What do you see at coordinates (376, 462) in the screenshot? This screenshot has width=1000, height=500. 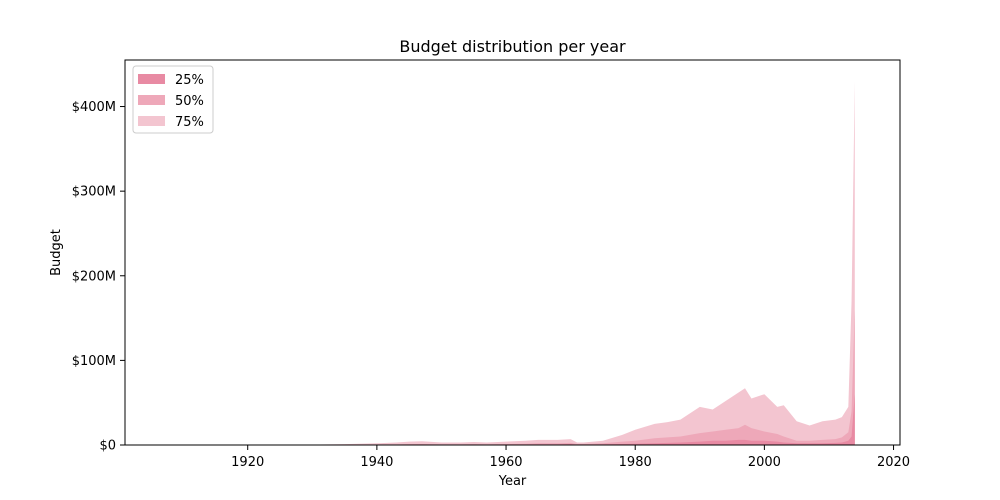 I see `x-tick-label: 1940` at bounding box center [376, 462].